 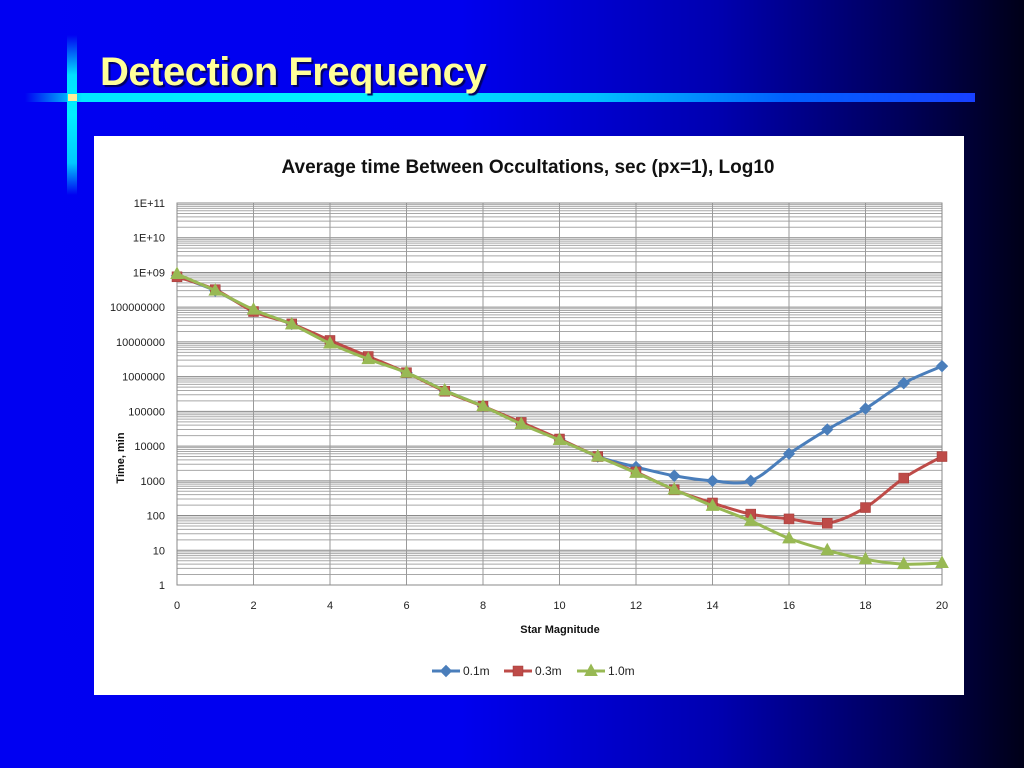 I want to click on legend-label: 1.0m, so click(x=621, y=671).